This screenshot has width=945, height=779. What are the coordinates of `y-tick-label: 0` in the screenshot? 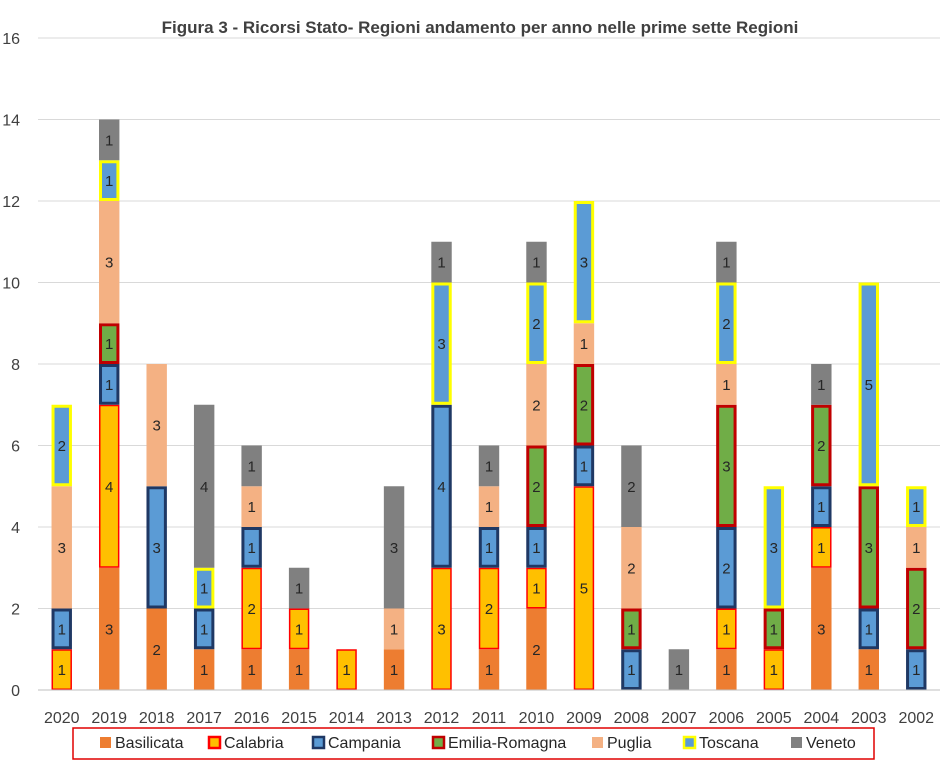 It's located at (15, 691).